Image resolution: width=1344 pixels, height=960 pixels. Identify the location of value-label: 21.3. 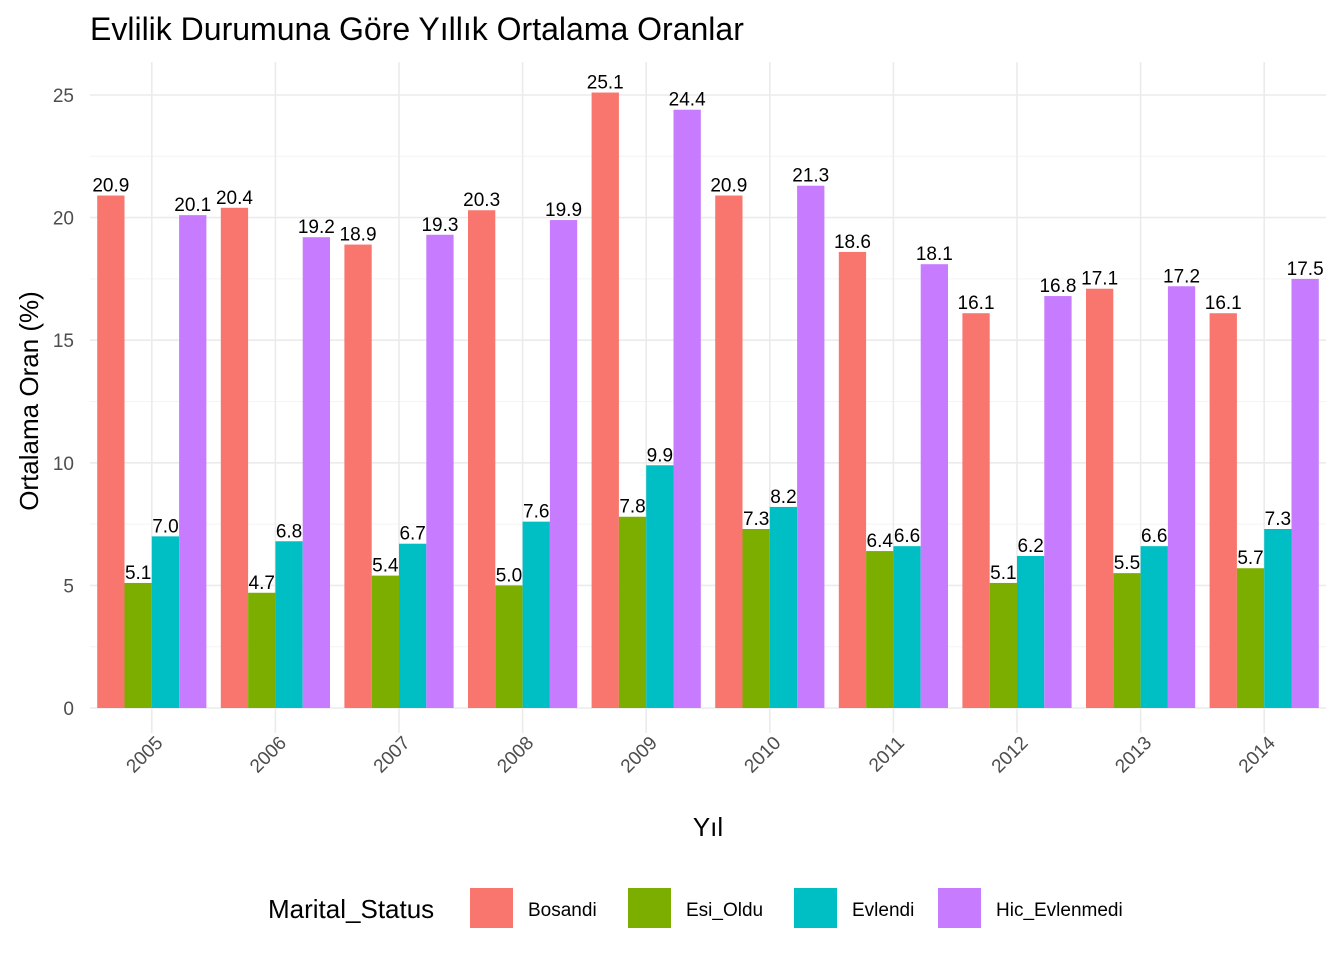
(810, 176).